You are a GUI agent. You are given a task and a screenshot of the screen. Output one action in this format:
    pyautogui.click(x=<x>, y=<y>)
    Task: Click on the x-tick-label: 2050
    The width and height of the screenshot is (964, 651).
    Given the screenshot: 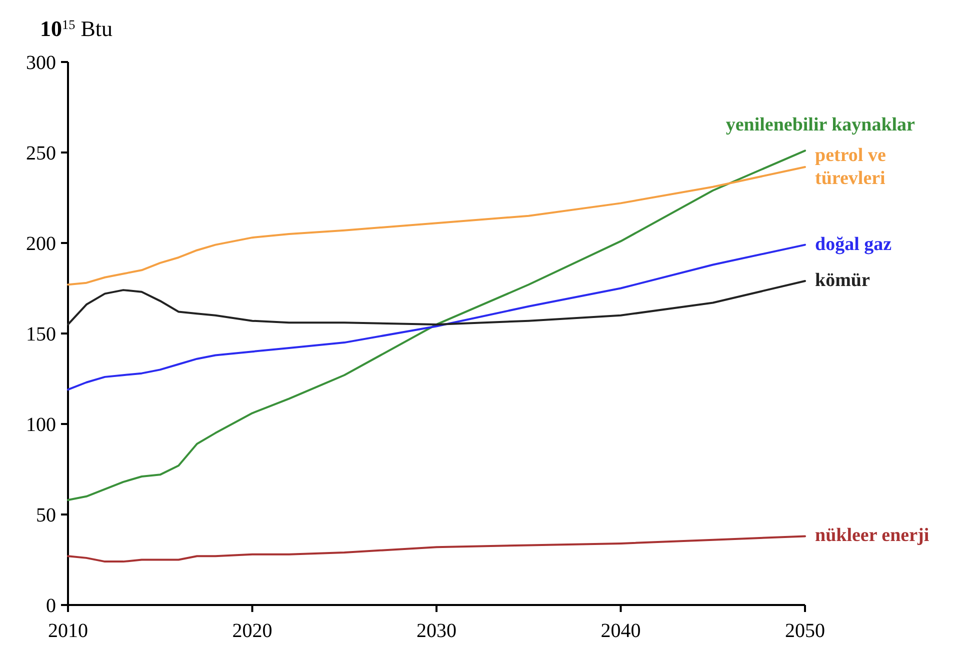 What is the action you would take?
    pyautogui.click(x=805, y=631)
    